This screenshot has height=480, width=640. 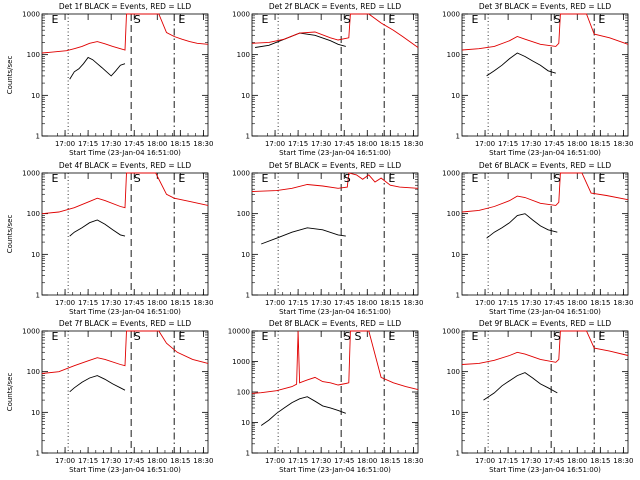 I want to click on panel-title: Det 8f BLACK = Events, RED = LLD, so click(x=335, y=323).